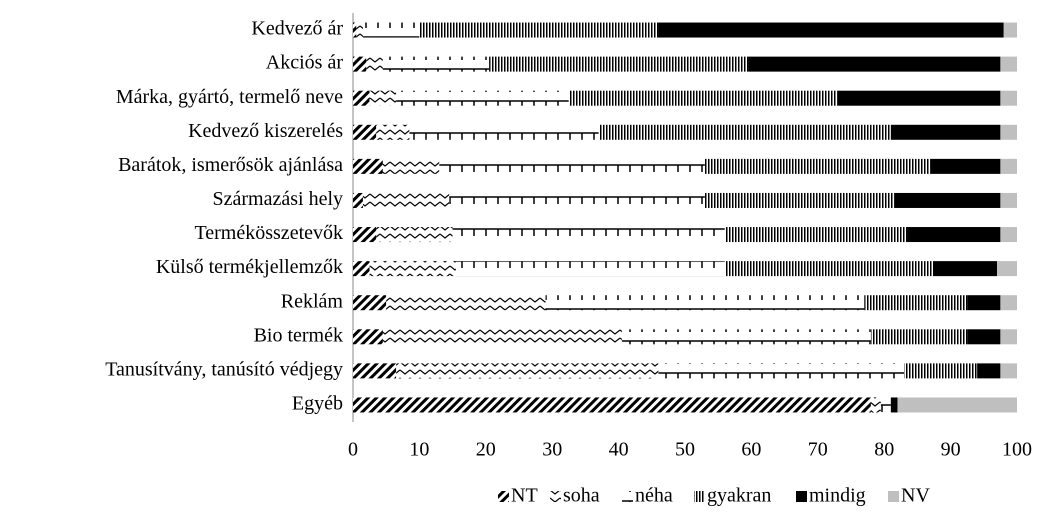 Image resolution: width=1038 pixels, height=517 pixels. I want to click on x-tick-label: 70, so click(818, 450).